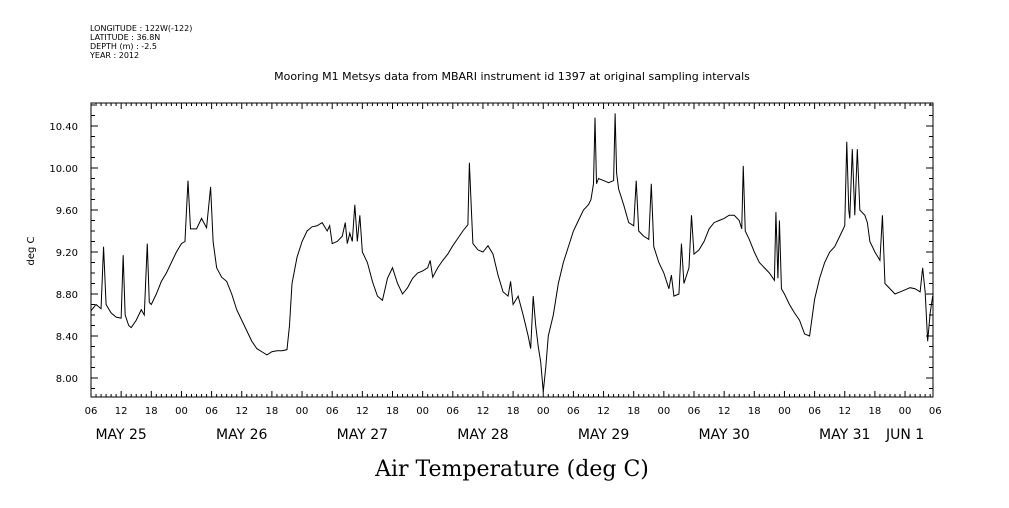 Image resolution: width=1009 pixels, height=508 pixels. Describe the element at coordinates (362, 435) in the screenshot. I see `day-label: MAY 27` at that location.